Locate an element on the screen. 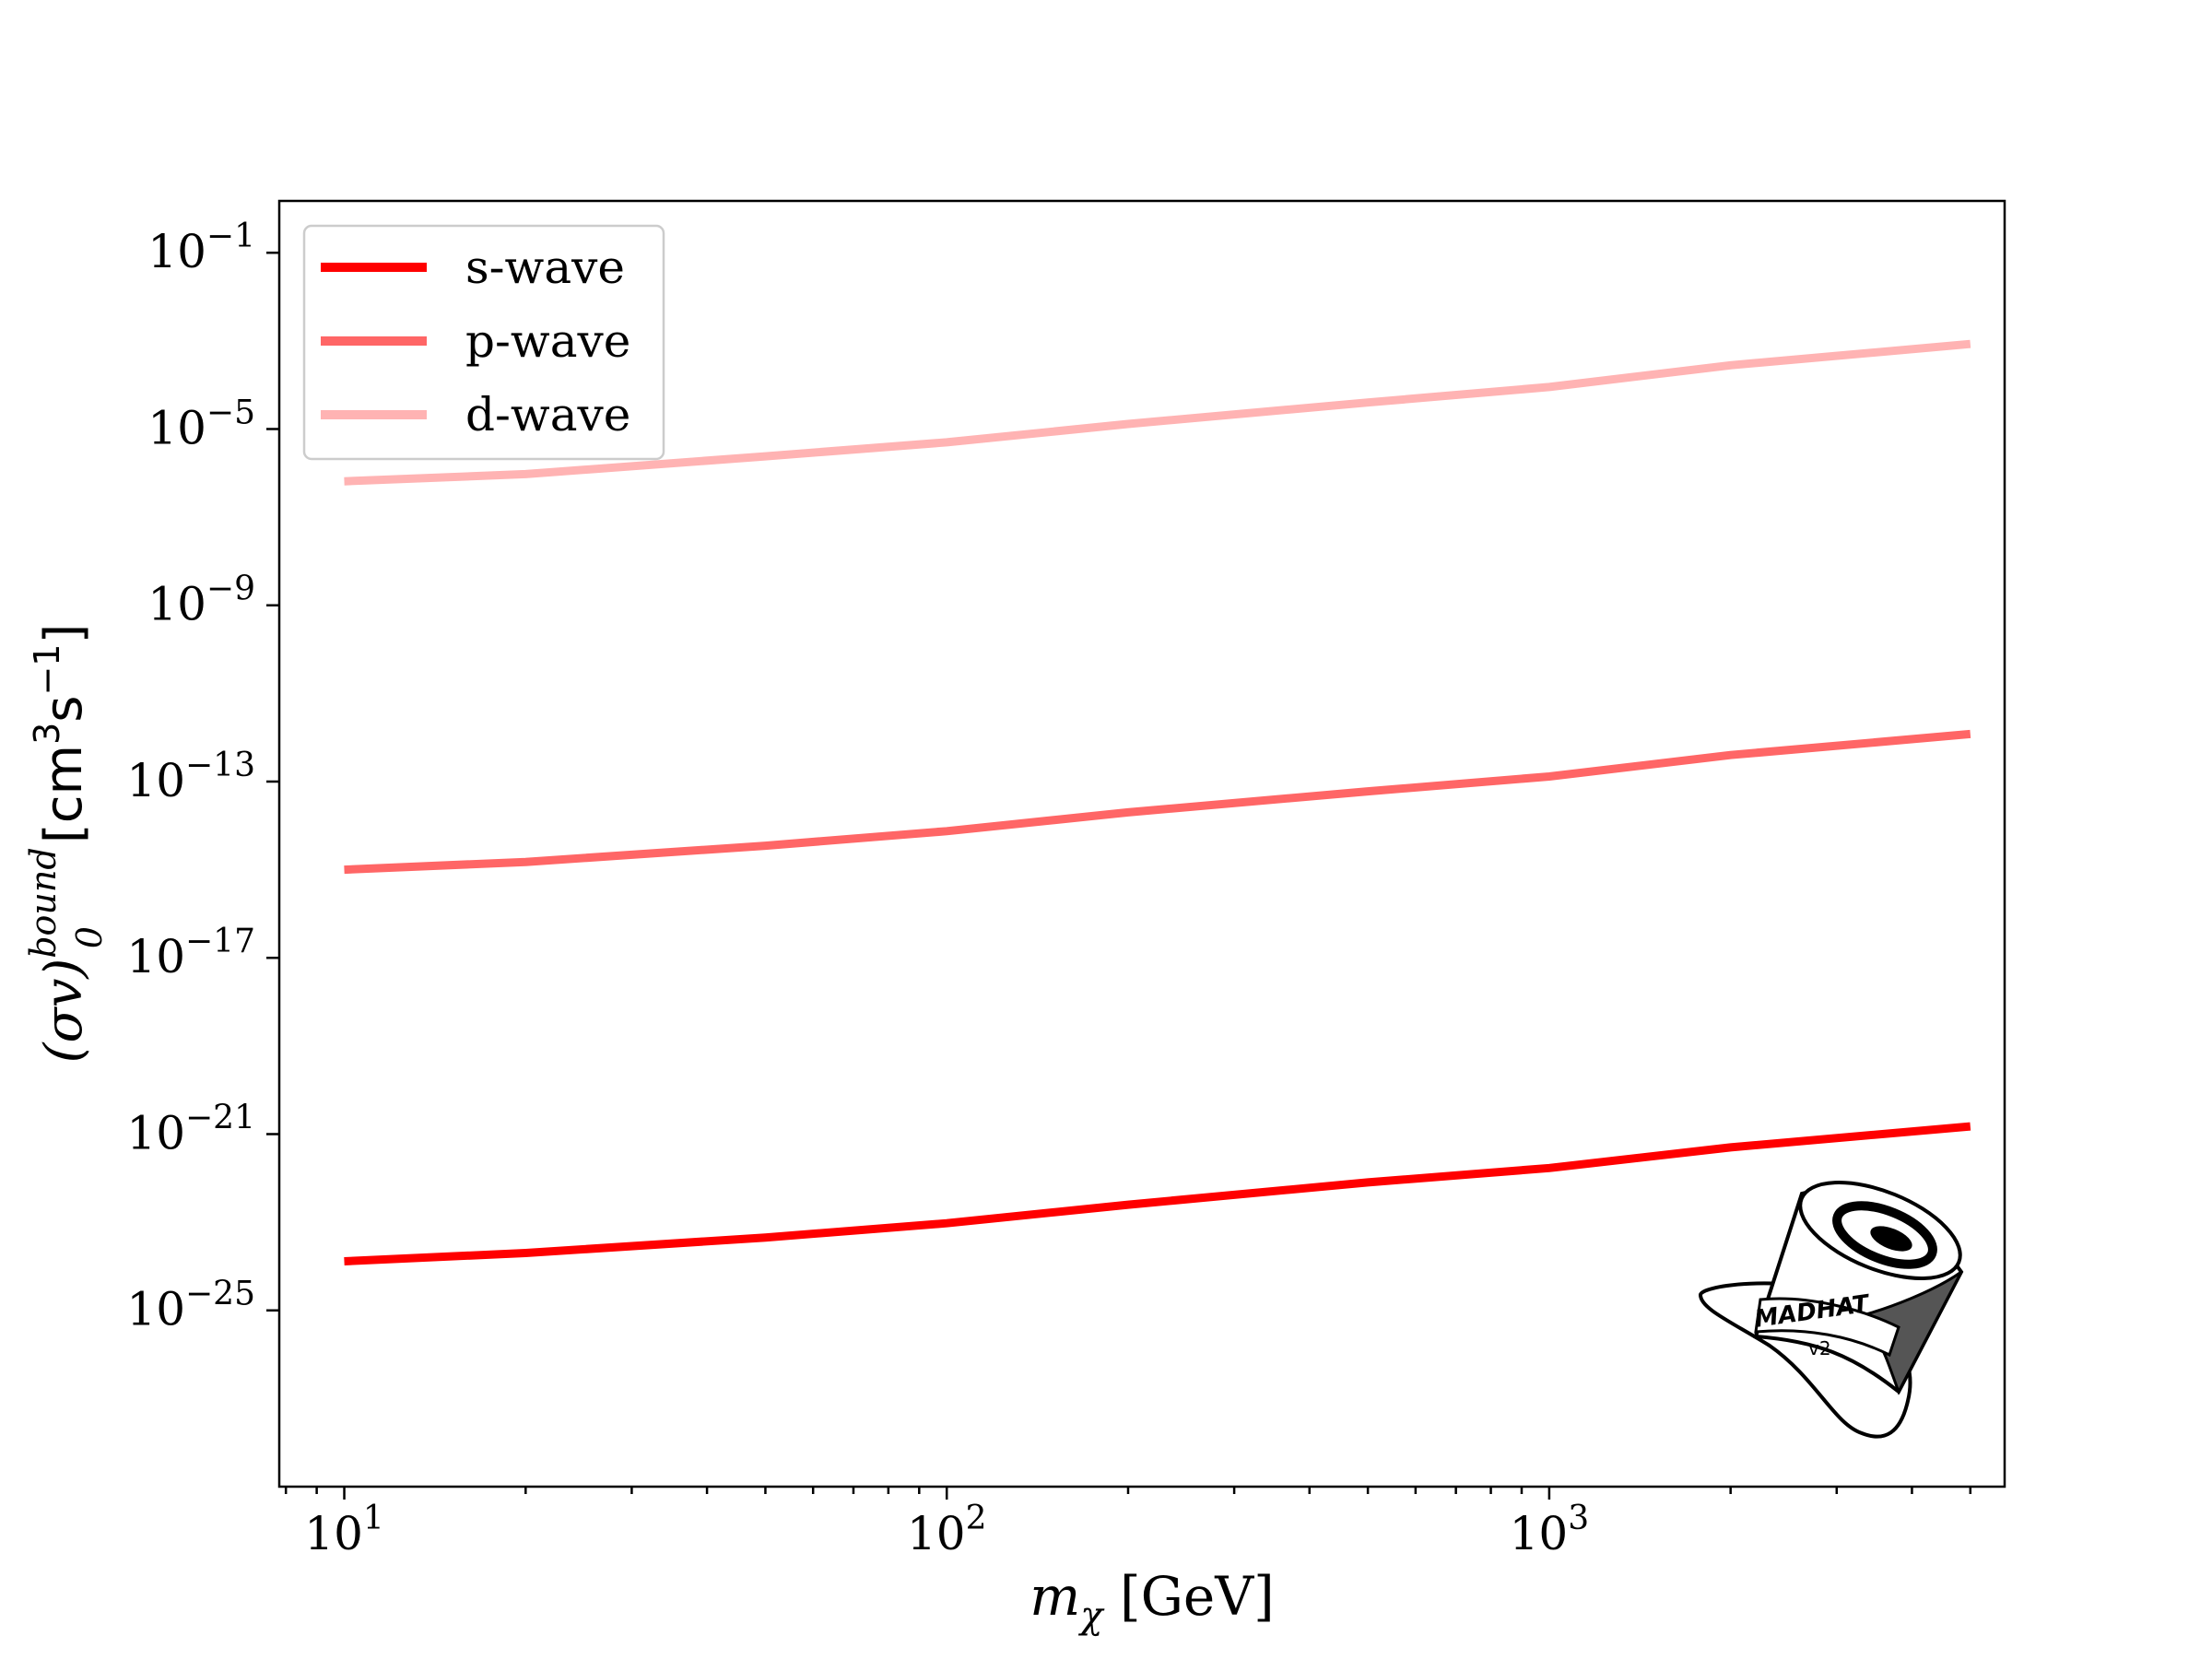 This screenshot has width=2212, height=1659. x-tick-label-exp: 3 is located at coordinates (1578, 1518).